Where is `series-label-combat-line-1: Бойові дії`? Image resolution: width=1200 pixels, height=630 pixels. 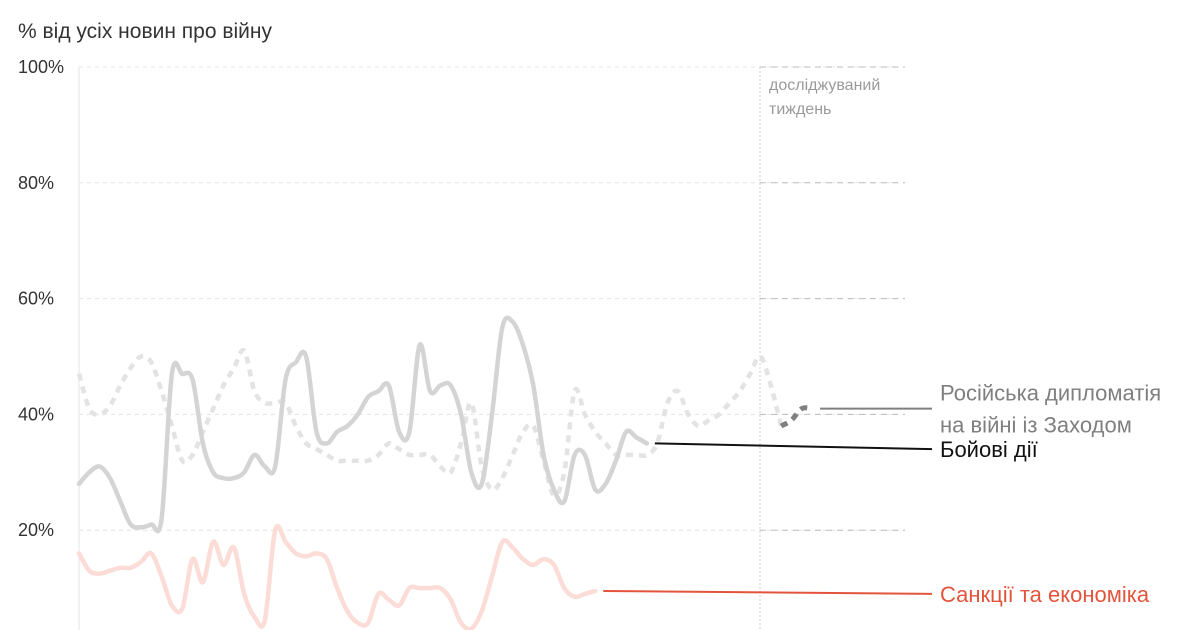
series-label-combat-line-1: Бойові дії is located at coordinates (989, 449).